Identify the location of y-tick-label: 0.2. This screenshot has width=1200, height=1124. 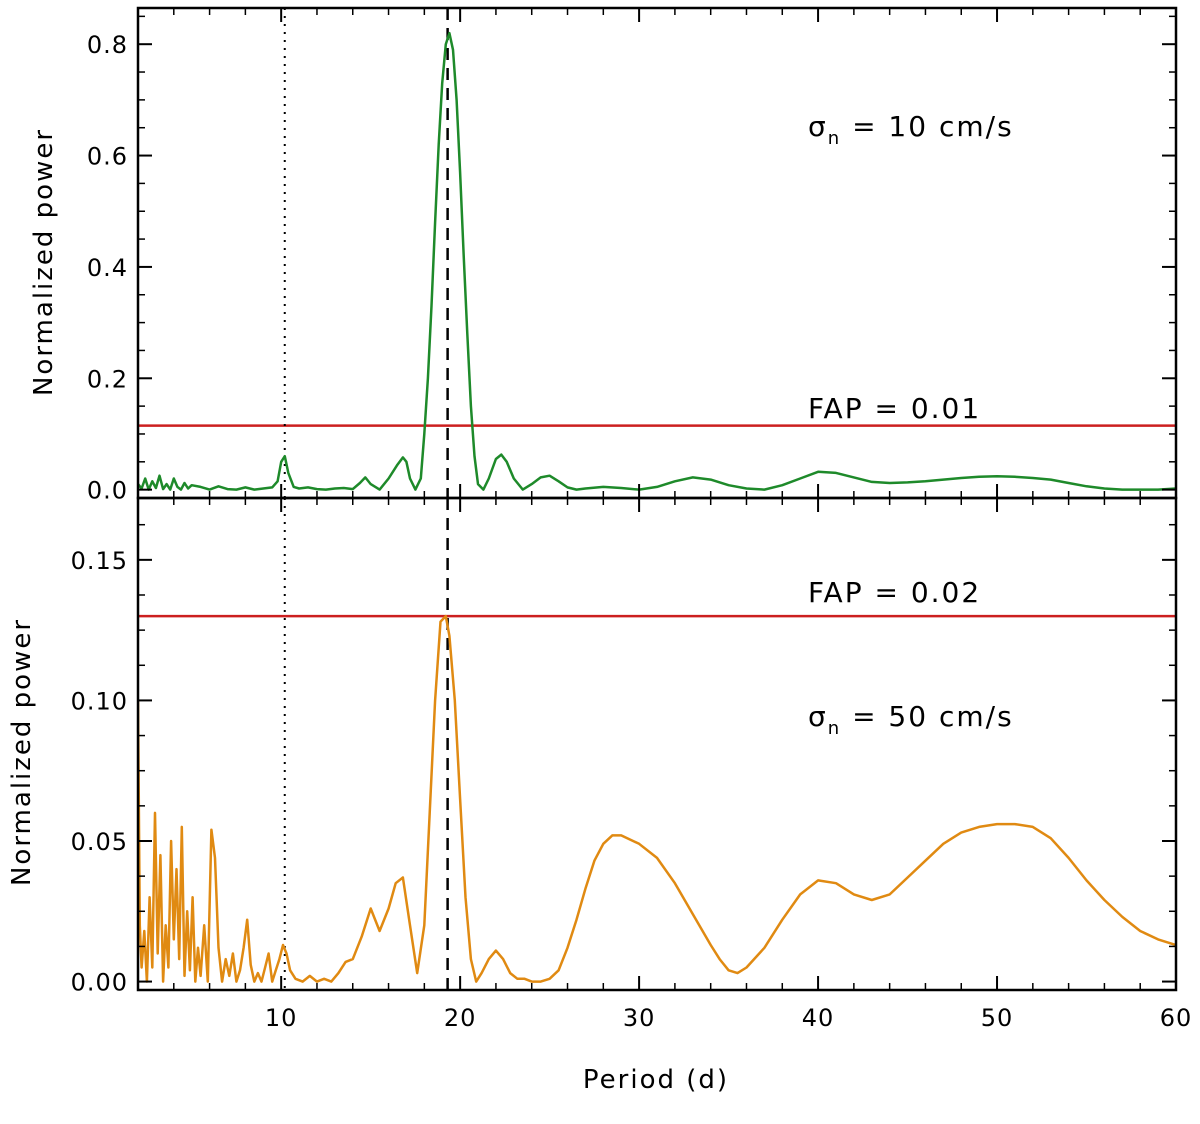
(107, 379).